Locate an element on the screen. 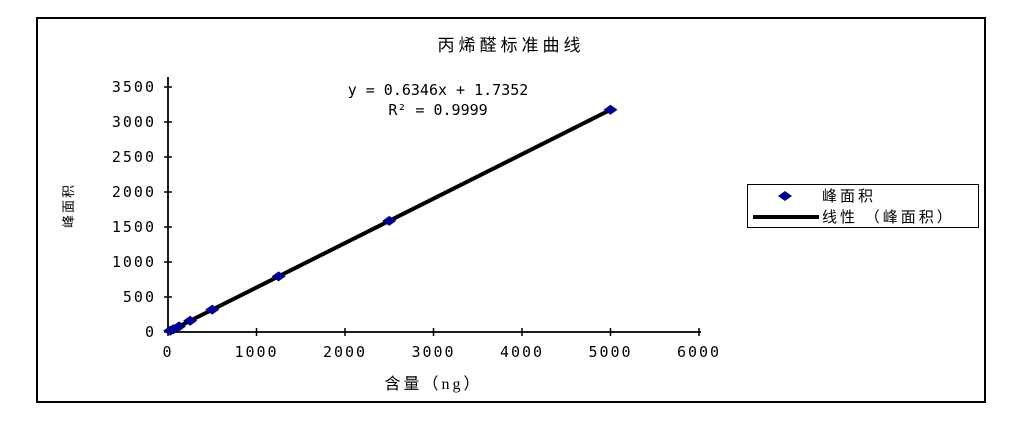 The image size is (1024, 435). y-tick-label: 1500 is located at coordinates (134, 227).